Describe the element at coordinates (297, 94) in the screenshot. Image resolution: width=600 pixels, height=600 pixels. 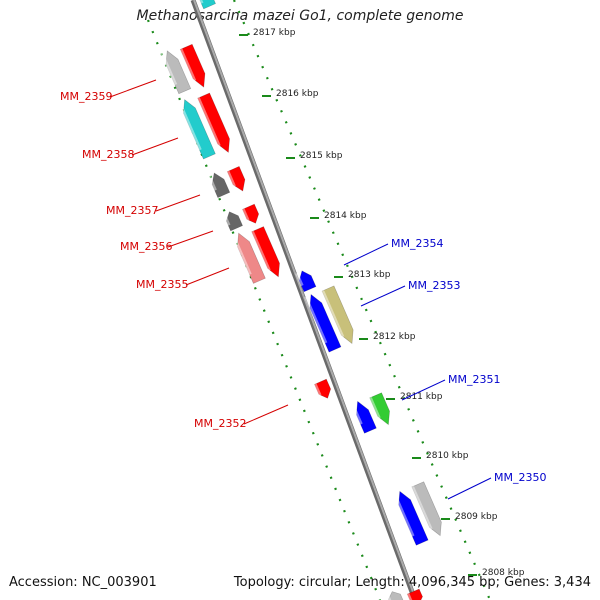
I see `ruler-label: 2816 kbp` at that location.